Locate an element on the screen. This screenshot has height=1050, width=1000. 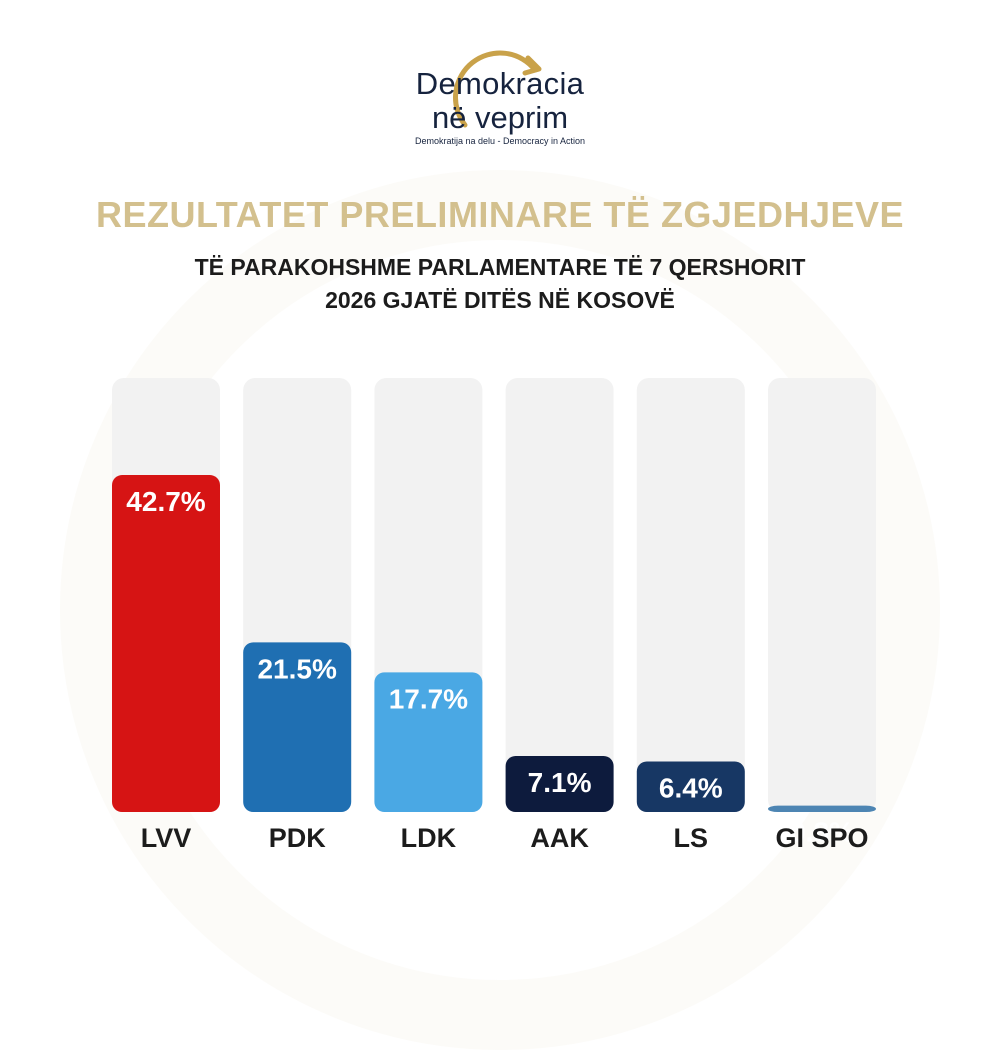
value-label-aak: 7.1% is located at coordinates (560, 782).